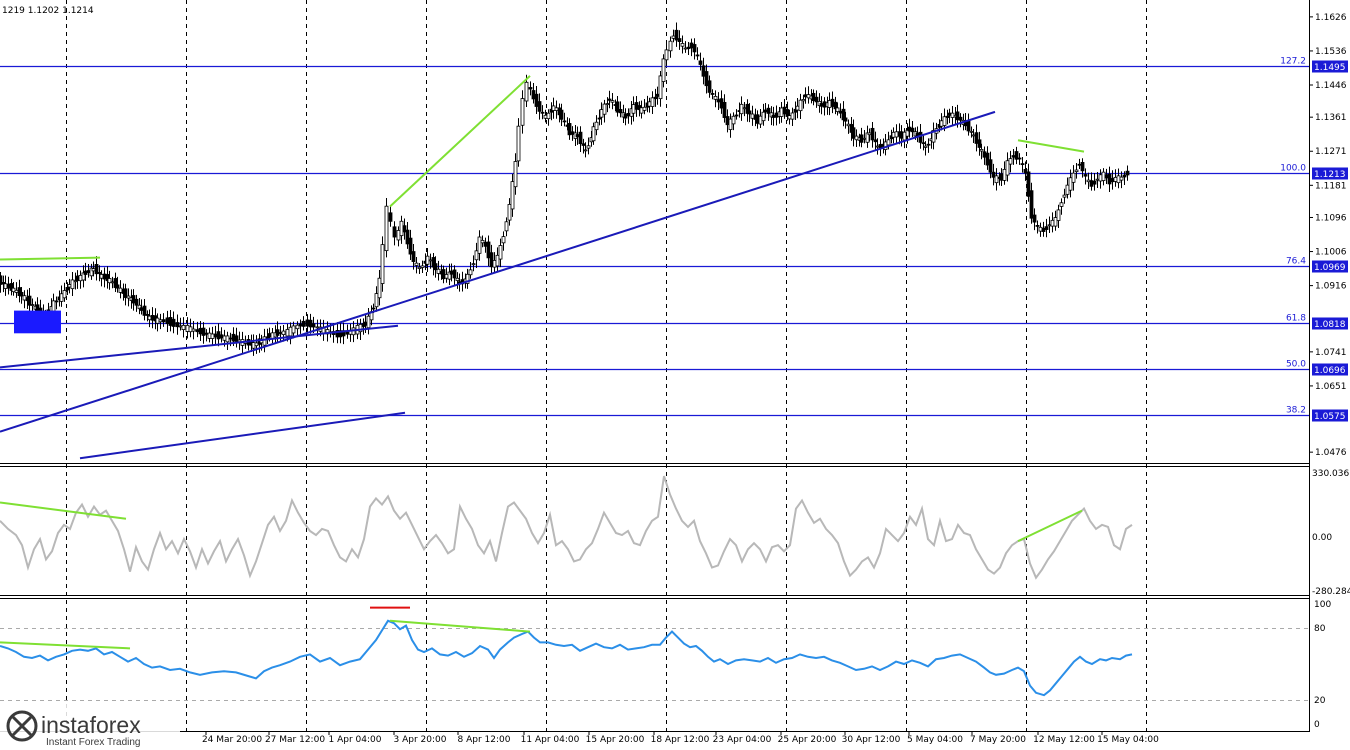 The image size is (1350, 750). I want to click on level-pct-4: 50.0, so click(1296, 365).